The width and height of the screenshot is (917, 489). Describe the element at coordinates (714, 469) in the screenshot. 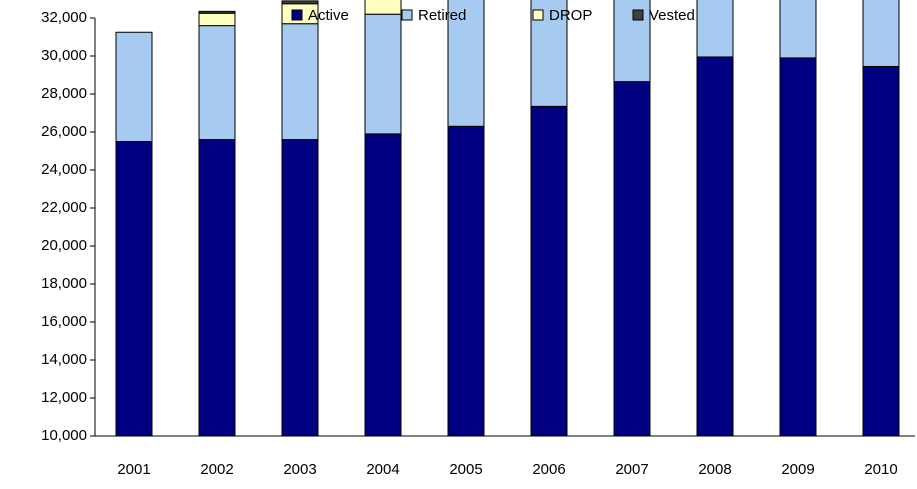

I see `x-tick-label: 2008` at that location.